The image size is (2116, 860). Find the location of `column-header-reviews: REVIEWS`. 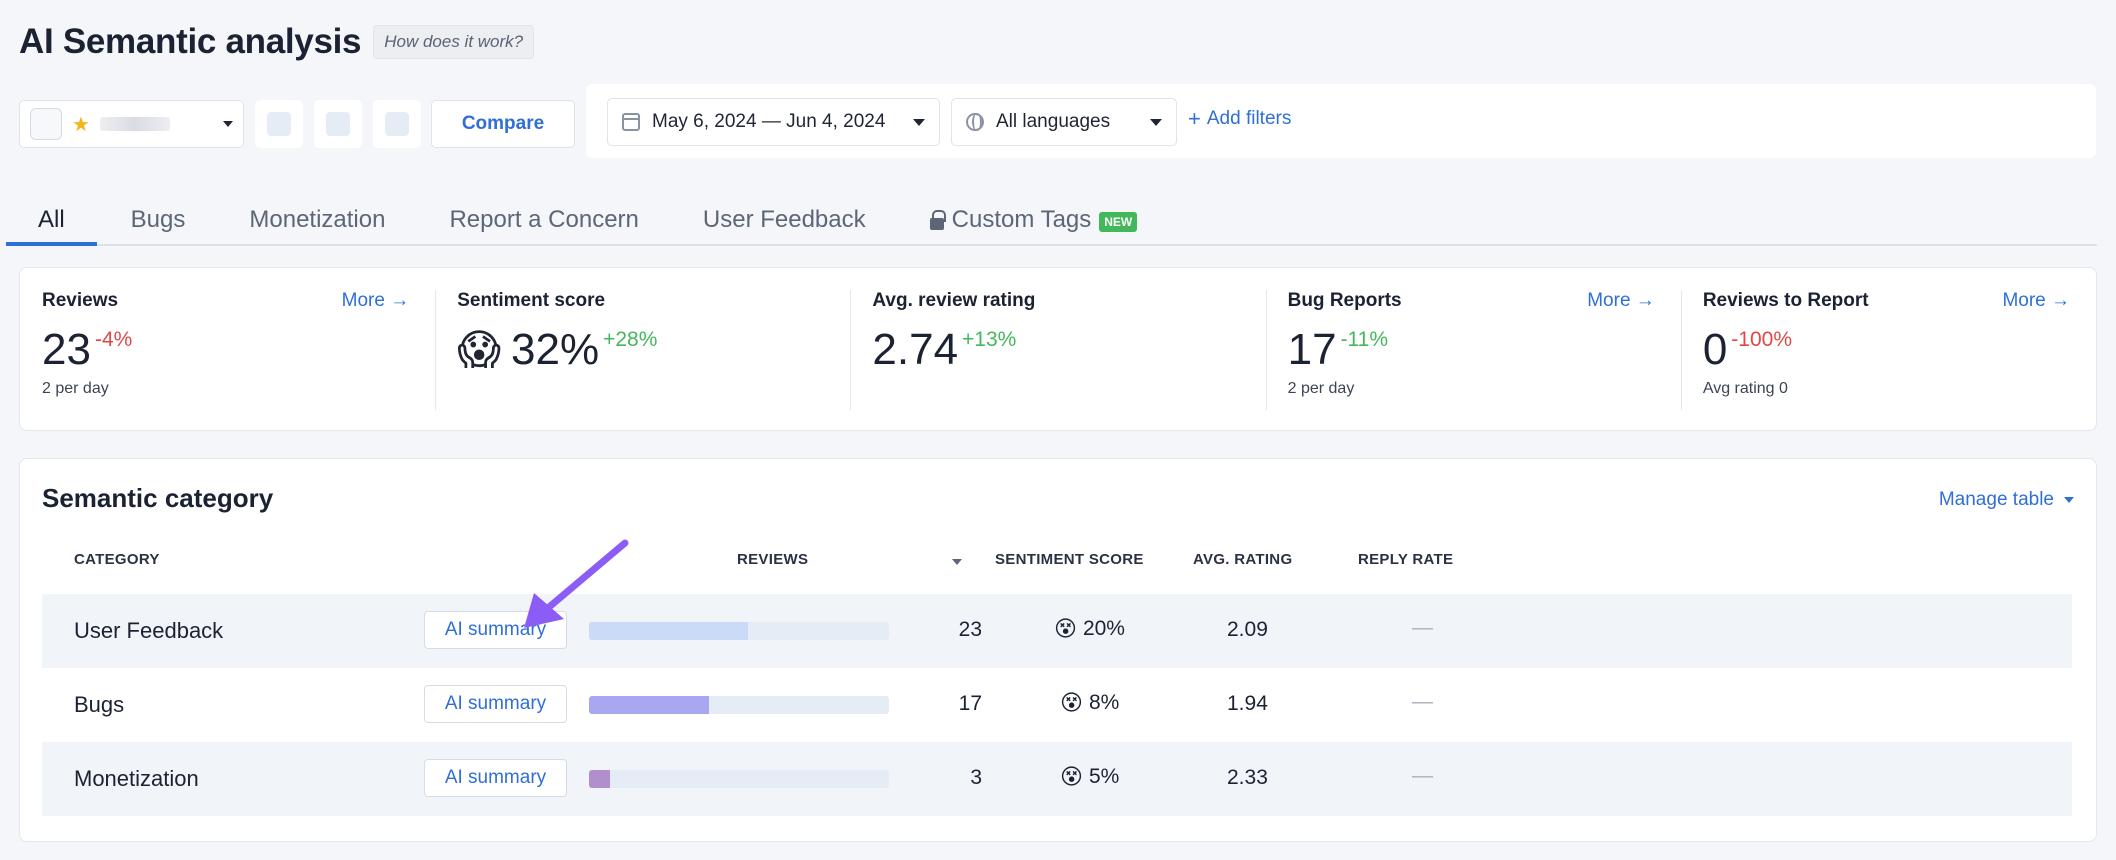

column-header-reviews: REVIEWS is located at coordinates (773, 559).